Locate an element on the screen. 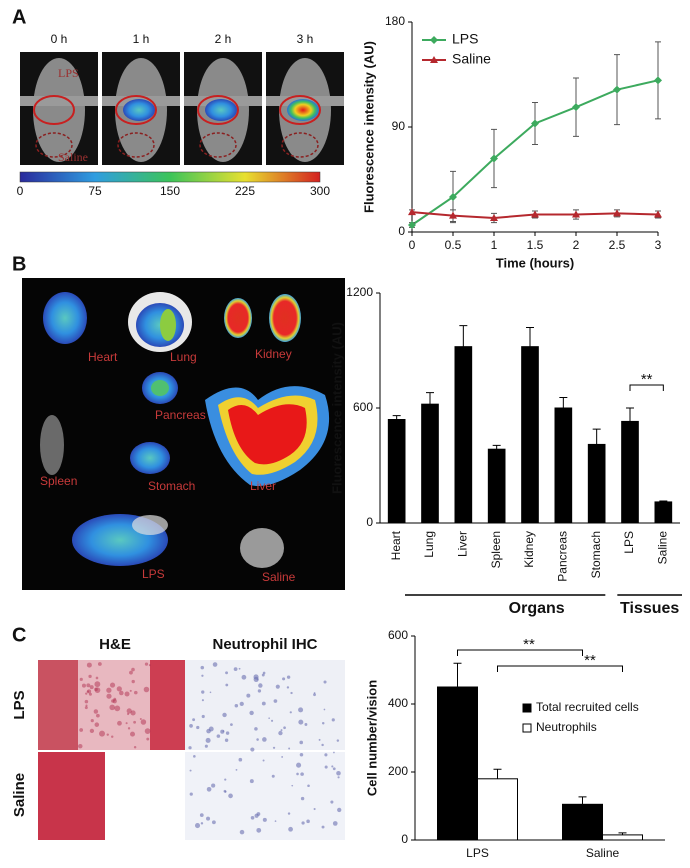 This screenshot has height=868, width=690. time-label: 0 h is located at coordinates (59, 39).